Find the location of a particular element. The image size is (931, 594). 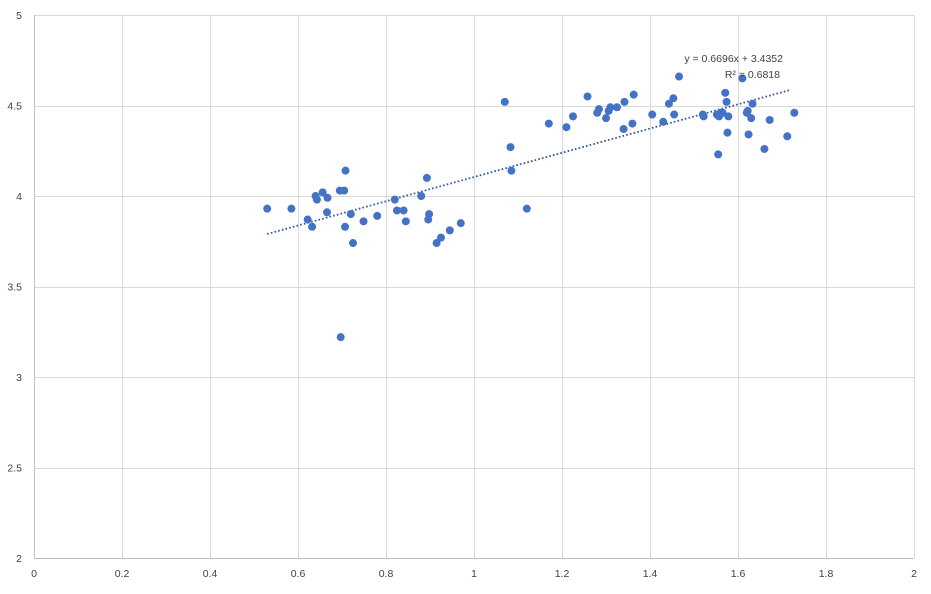

y-tick-label: 2 is located at coordinates (19, 559).